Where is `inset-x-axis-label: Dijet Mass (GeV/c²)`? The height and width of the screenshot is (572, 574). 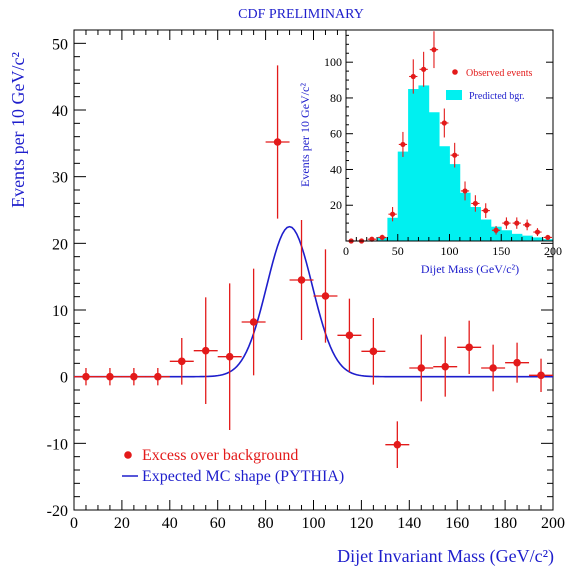
inset-x-axis-label: Dijet Mass (GeV/c²) is located at coordinates (470, 269).